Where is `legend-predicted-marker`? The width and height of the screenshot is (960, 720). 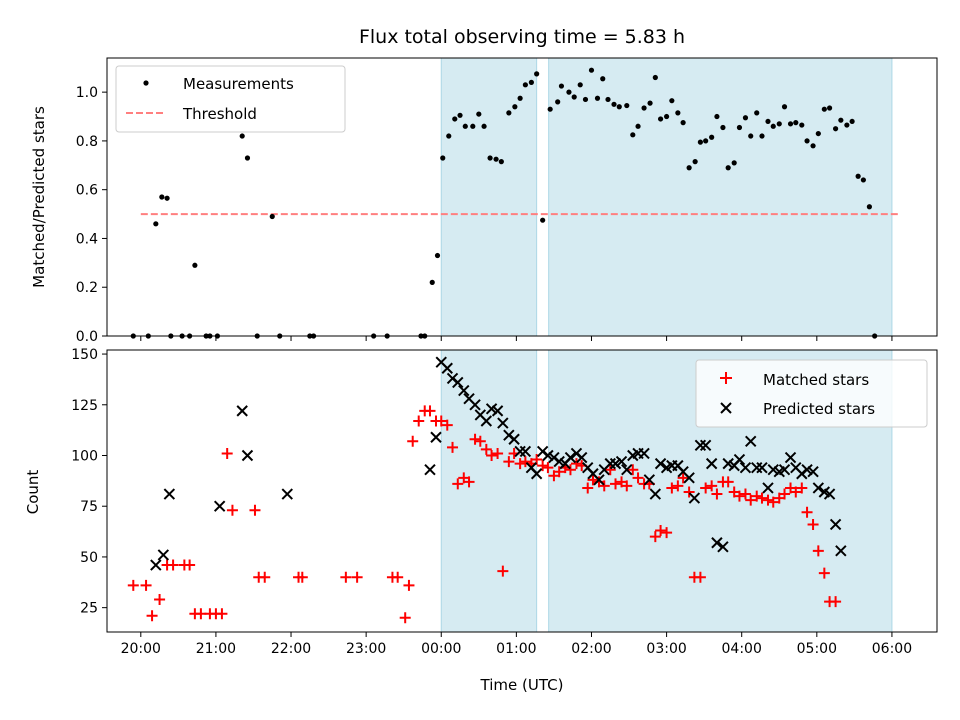 legend-predicted-marker is located at coordinates (726, 408).